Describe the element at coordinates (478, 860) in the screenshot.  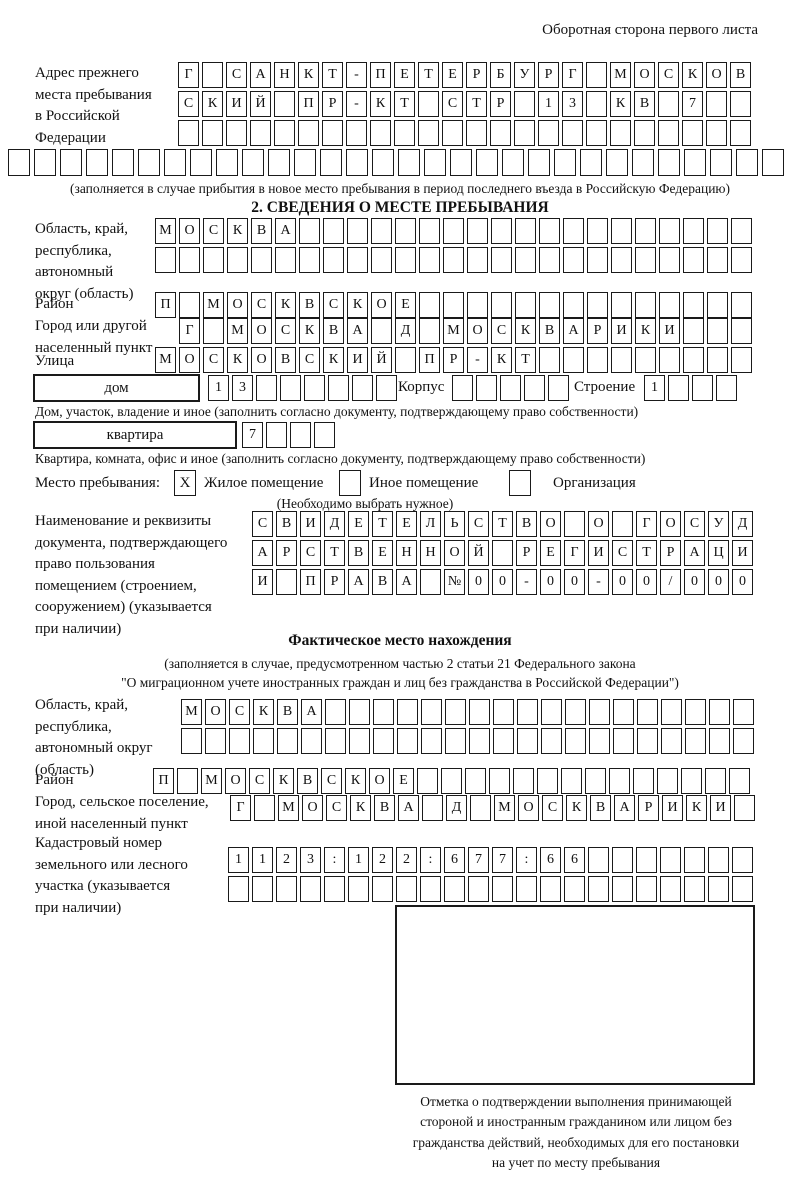
I see `char-cell: 7` at that location.